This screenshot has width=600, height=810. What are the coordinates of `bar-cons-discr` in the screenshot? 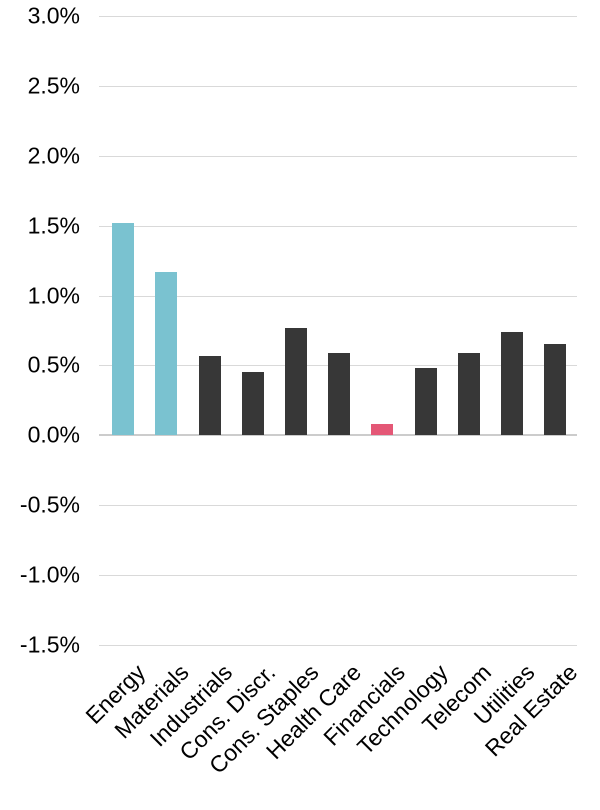 It's located at (252, 404).